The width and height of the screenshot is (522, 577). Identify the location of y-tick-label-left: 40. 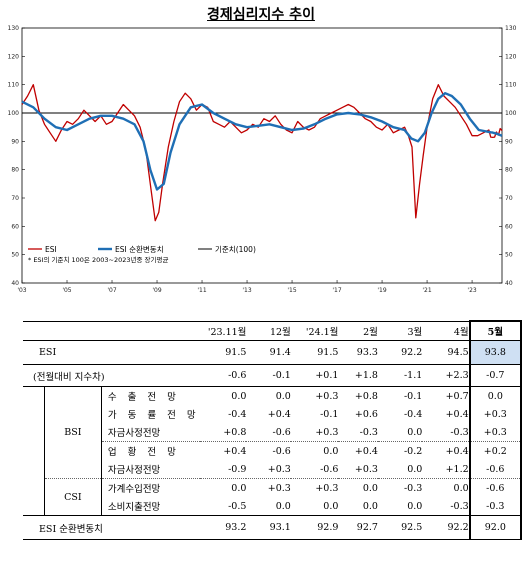
(15, 283).